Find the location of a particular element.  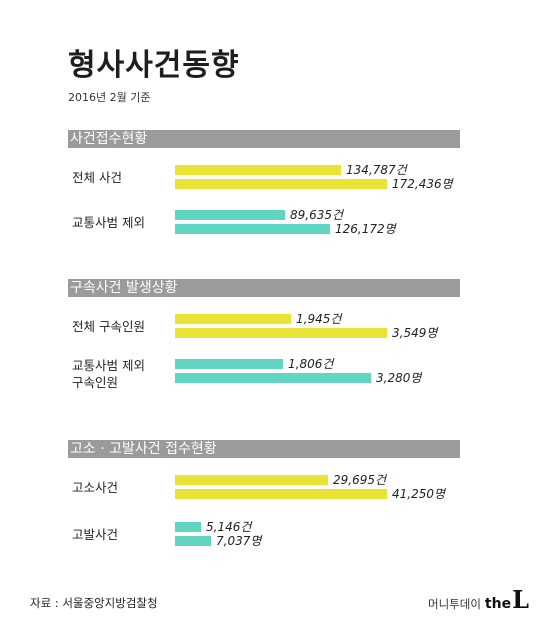

bar-value-label: 29,695건 is located at coordinates (360, 480).